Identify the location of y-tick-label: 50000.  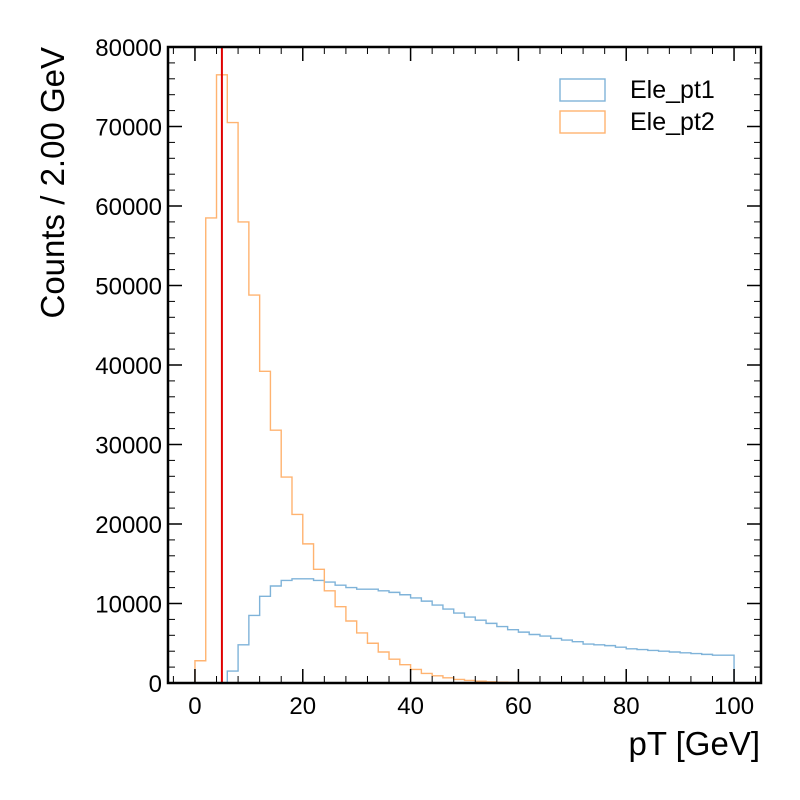
(128, 287).